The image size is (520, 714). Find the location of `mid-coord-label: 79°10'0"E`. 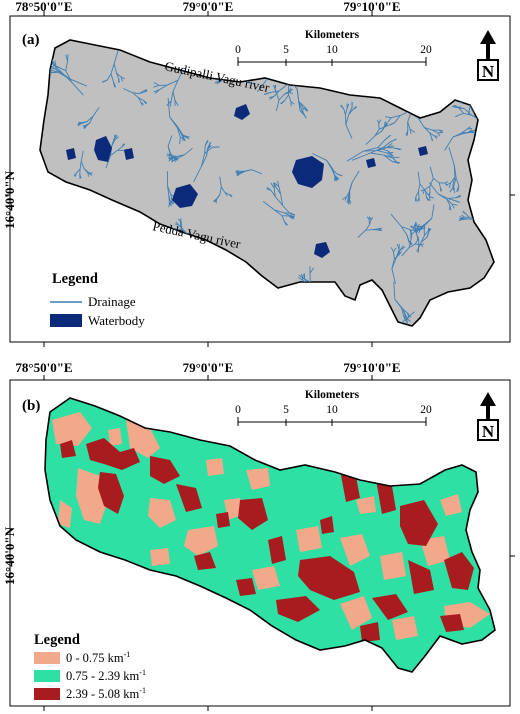

mid-coord-label: 79°10'0"E is located at coordinates (371, 367).